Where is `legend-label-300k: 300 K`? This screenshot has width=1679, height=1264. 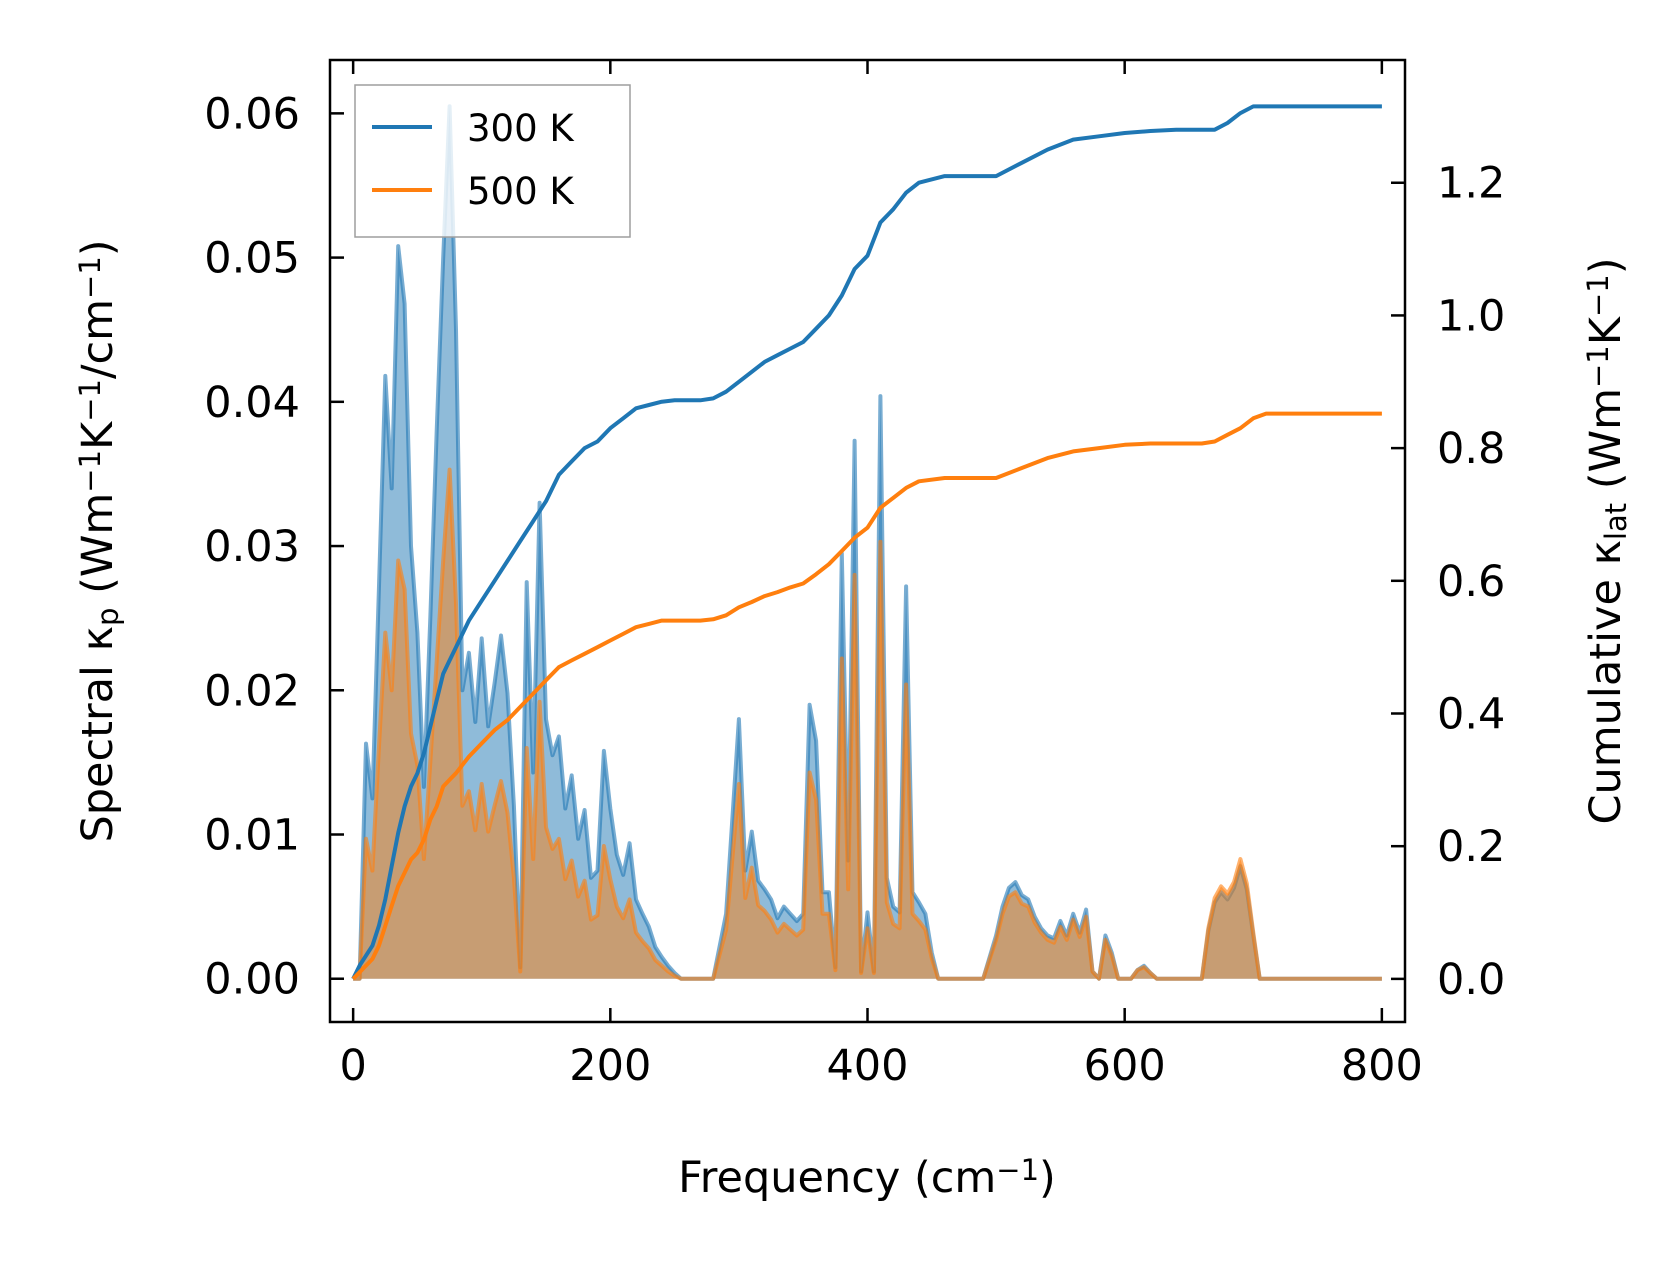 legend-label-300k: 300 K is located at coordinates (521, 128).